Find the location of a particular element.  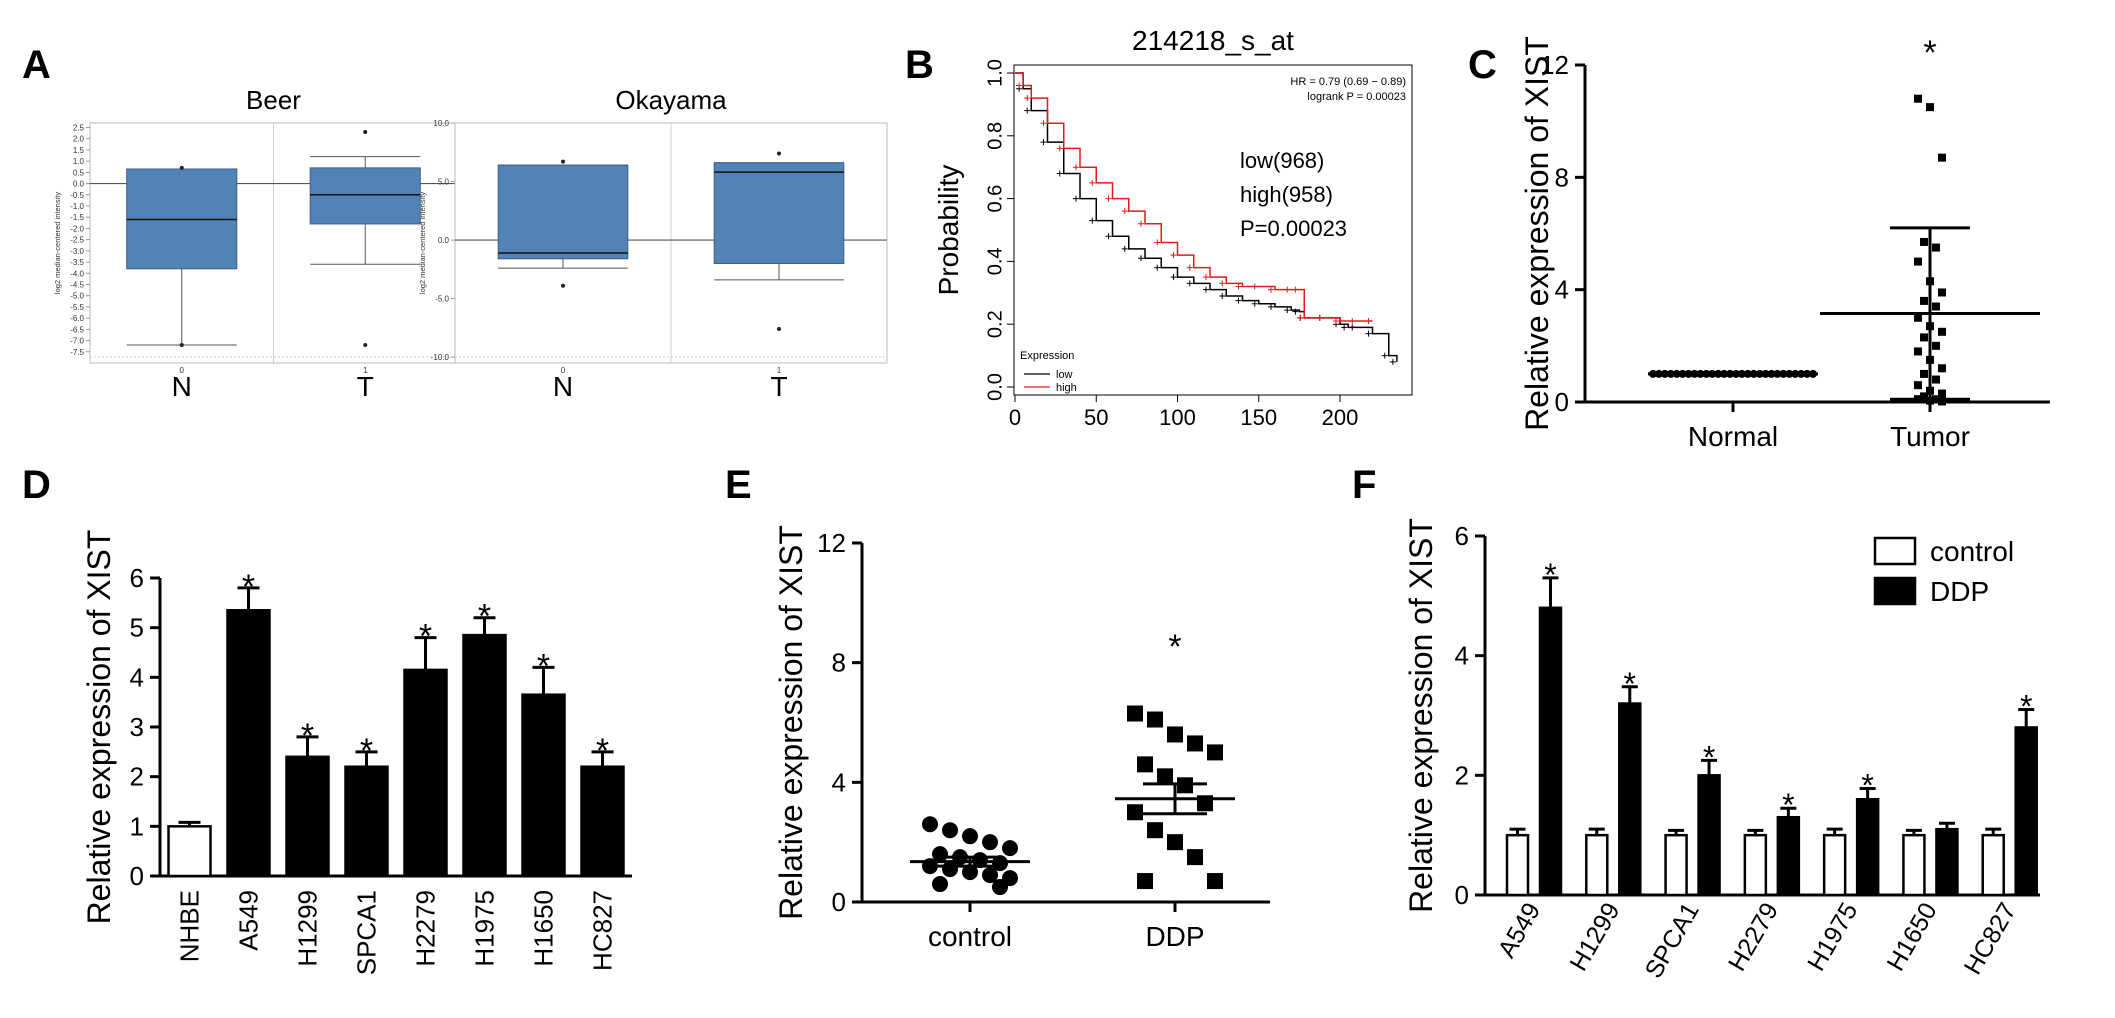

y-tick-label: -2.0 is located at coordinates (77, 228).